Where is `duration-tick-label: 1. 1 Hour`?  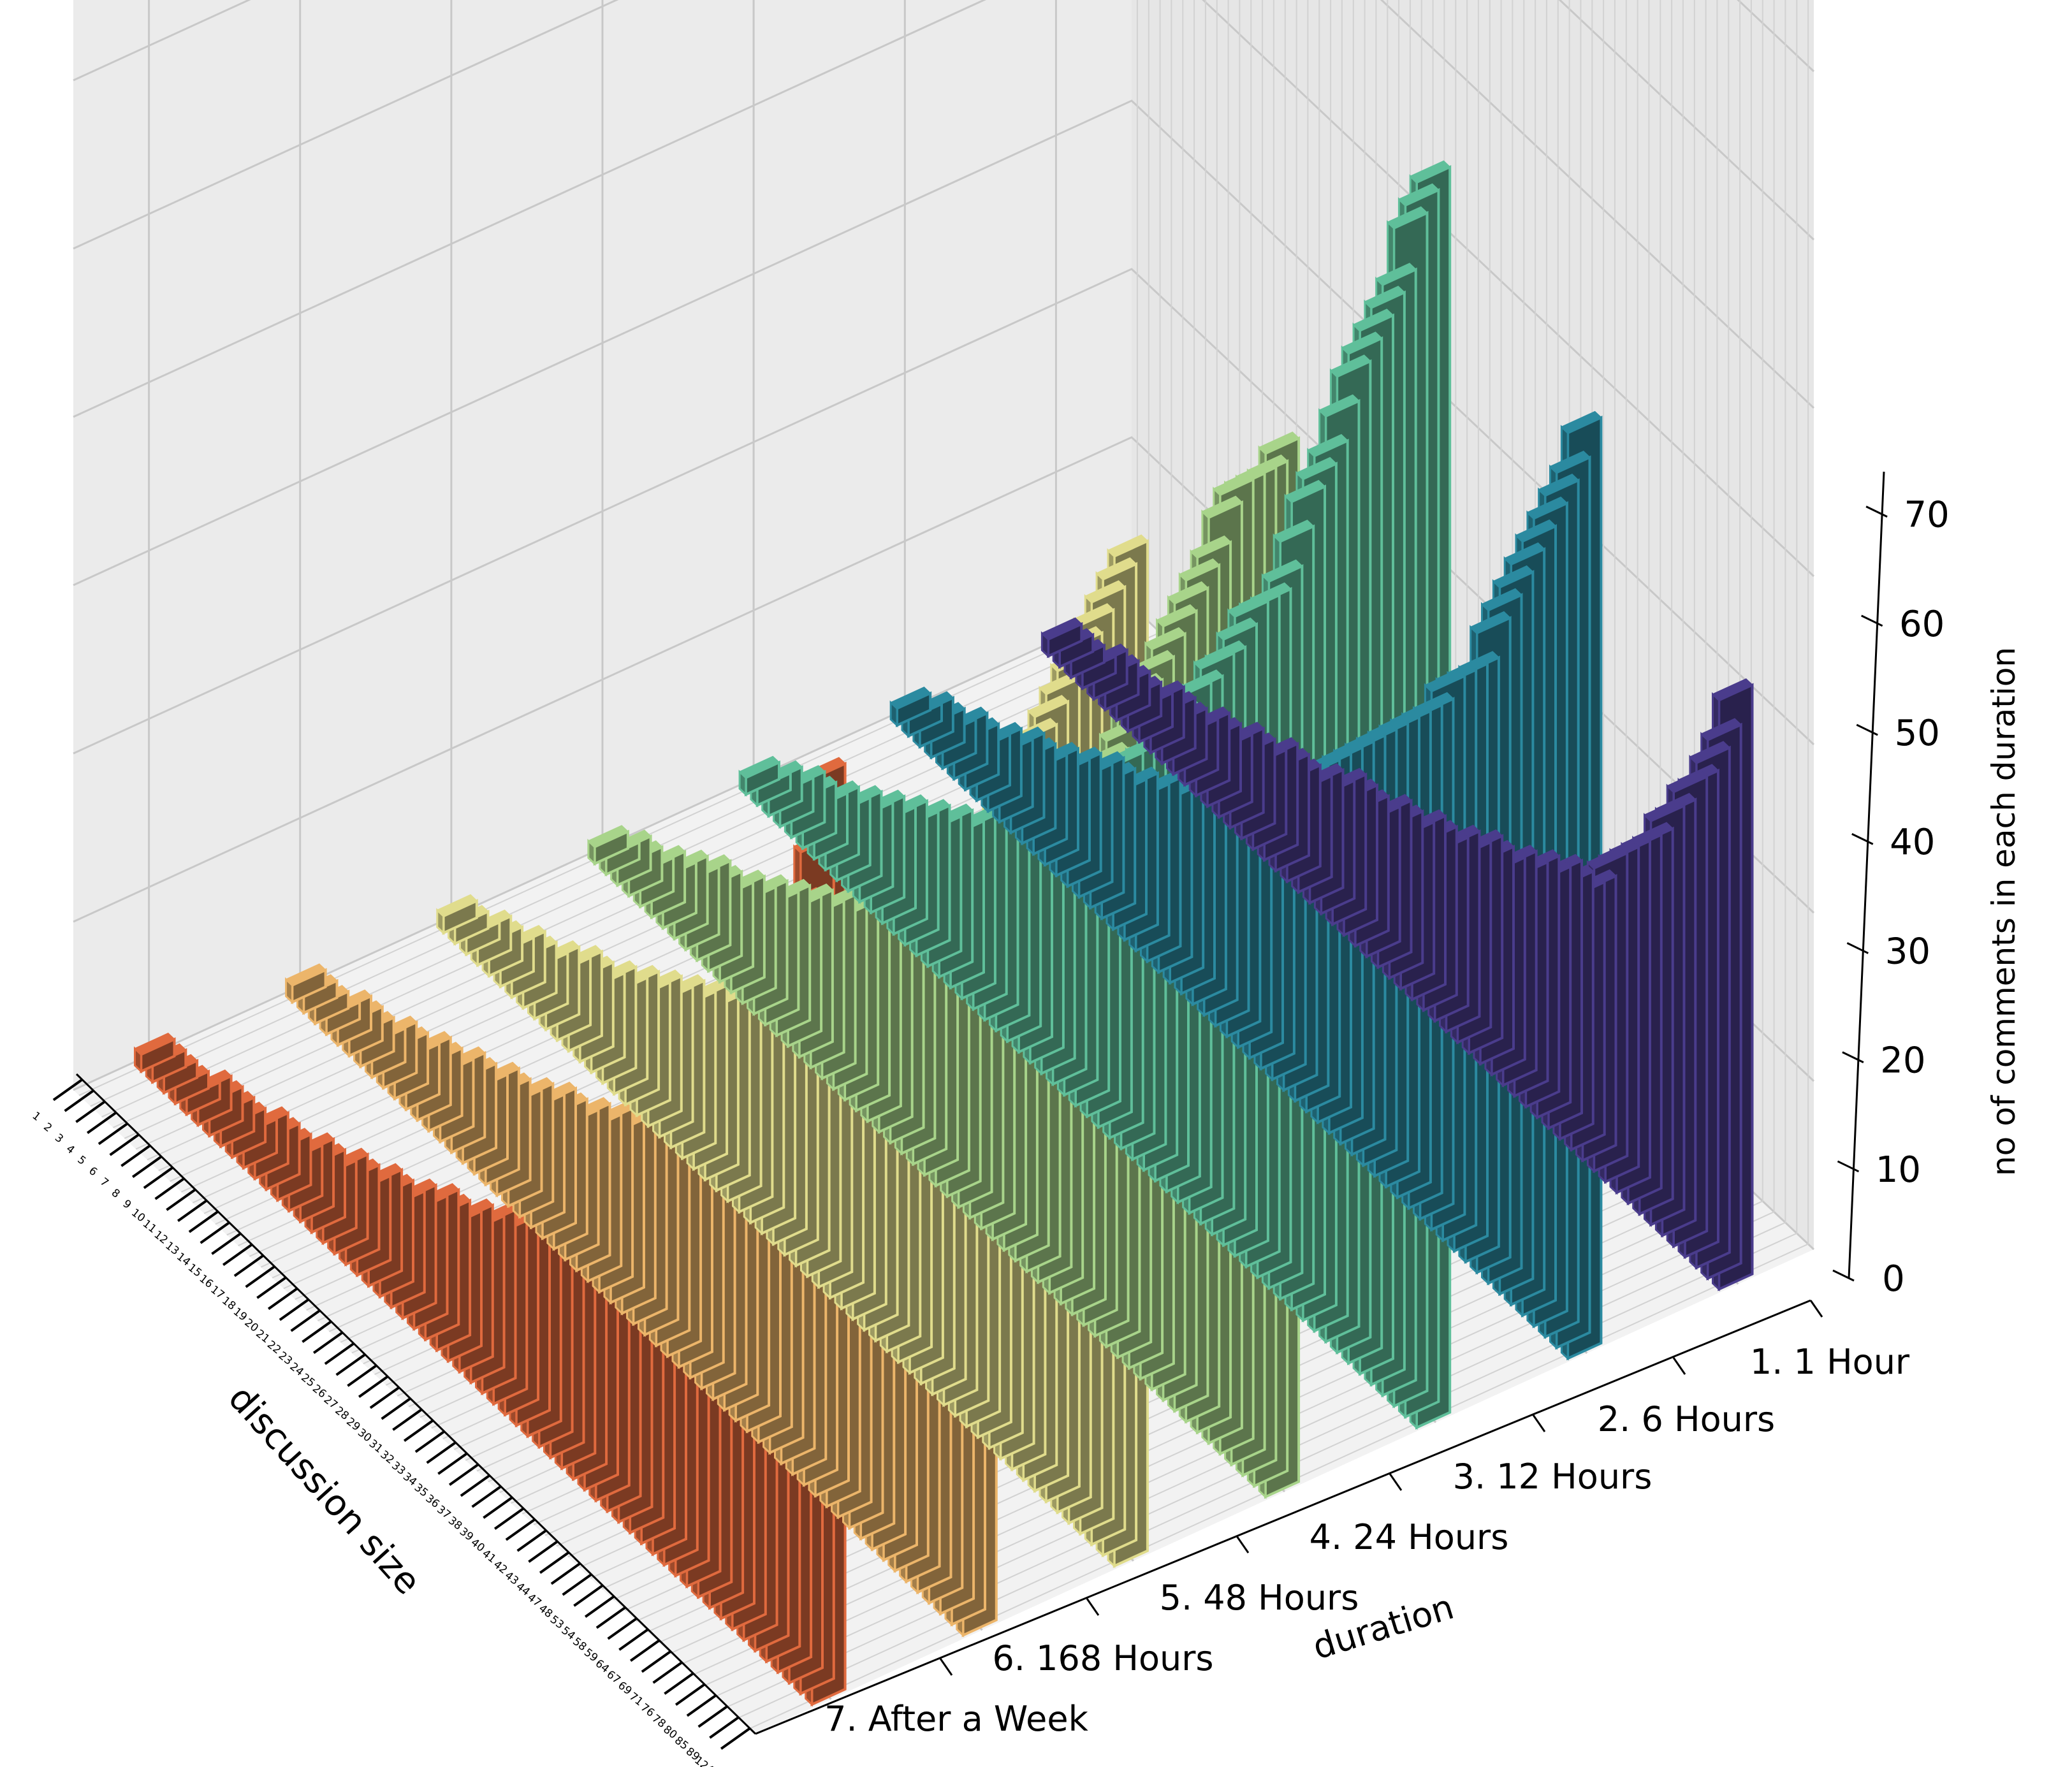
duration-tick-label: 1. 1 Hour is located at coordinates (1830, 1362).